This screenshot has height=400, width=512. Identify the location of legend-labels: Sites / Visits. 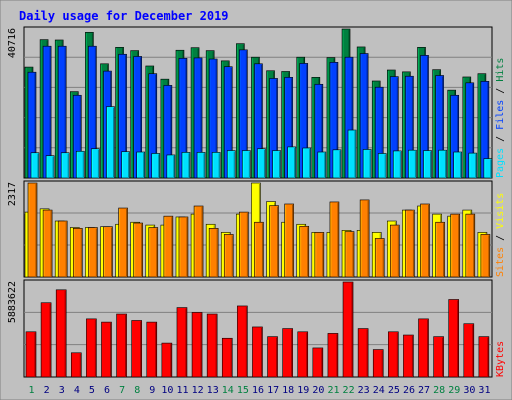
(500, 235).